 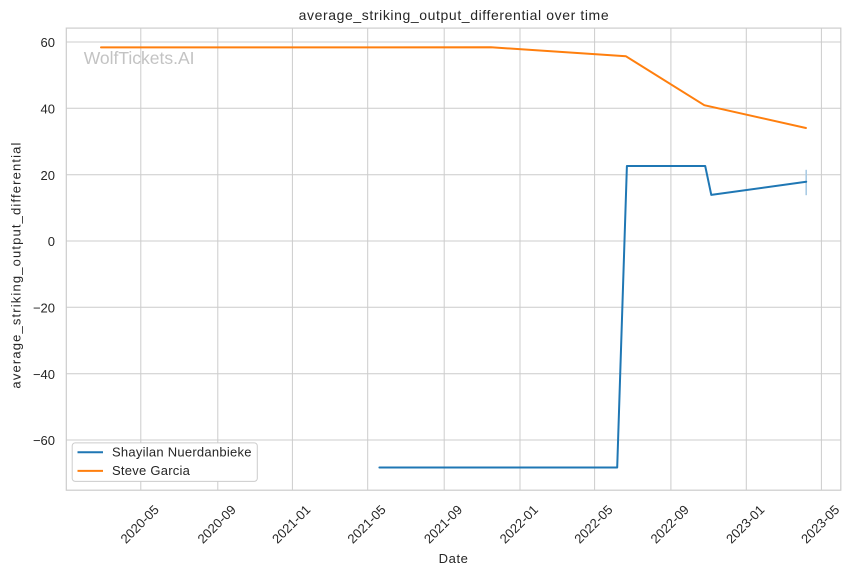 What do you see at coordinates (216, 524) in the screenshot?
I see `svg-text: 2020-09` at bounding box center [216, 524].